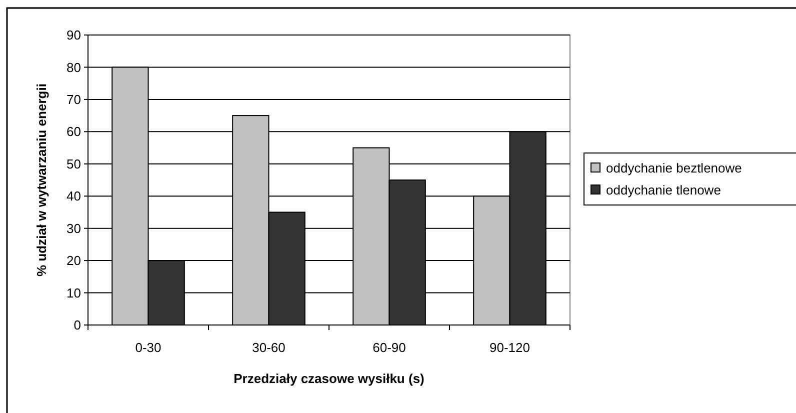 The image size is (796, 413). What do you see at coordinates (73, 292) in the screenshot?
I see `y-tick-label: 10` at bounding box center [73, 292].